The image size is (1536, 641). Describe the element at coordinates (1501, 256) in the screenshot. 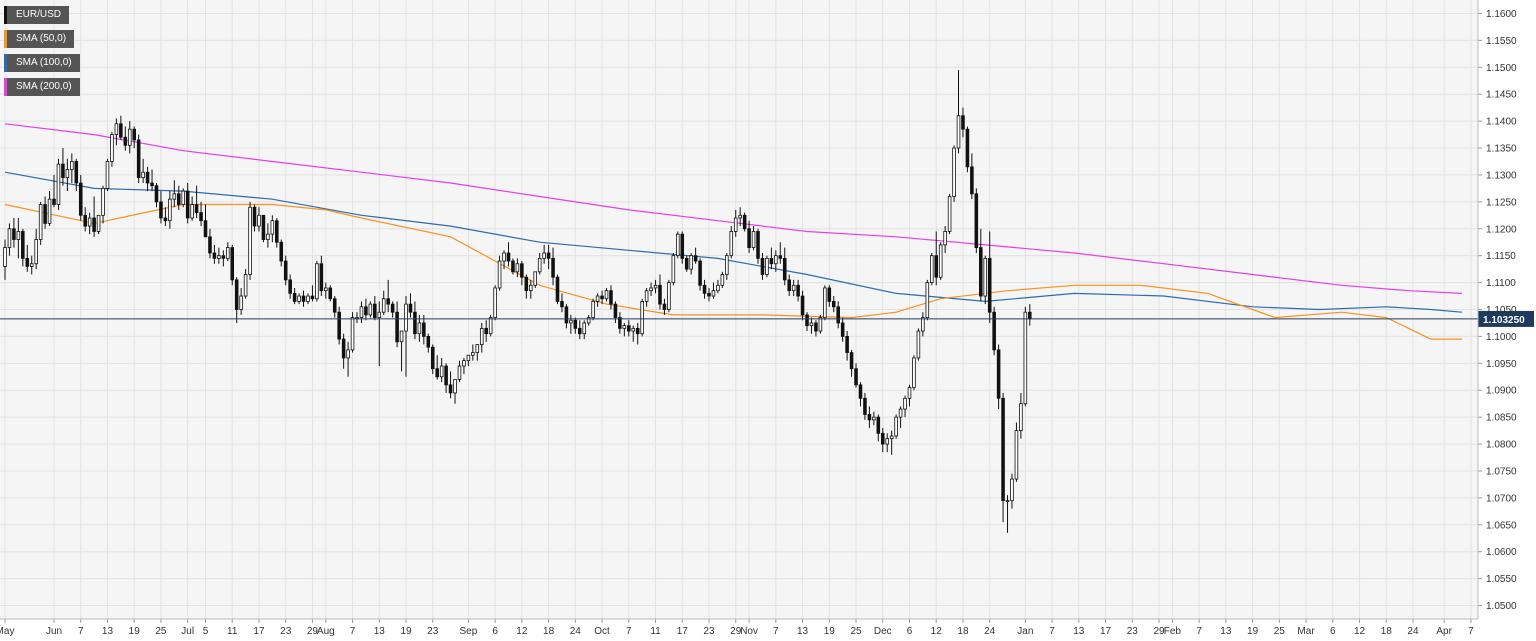

I see `y-tick-label: 1.1150` at that location.